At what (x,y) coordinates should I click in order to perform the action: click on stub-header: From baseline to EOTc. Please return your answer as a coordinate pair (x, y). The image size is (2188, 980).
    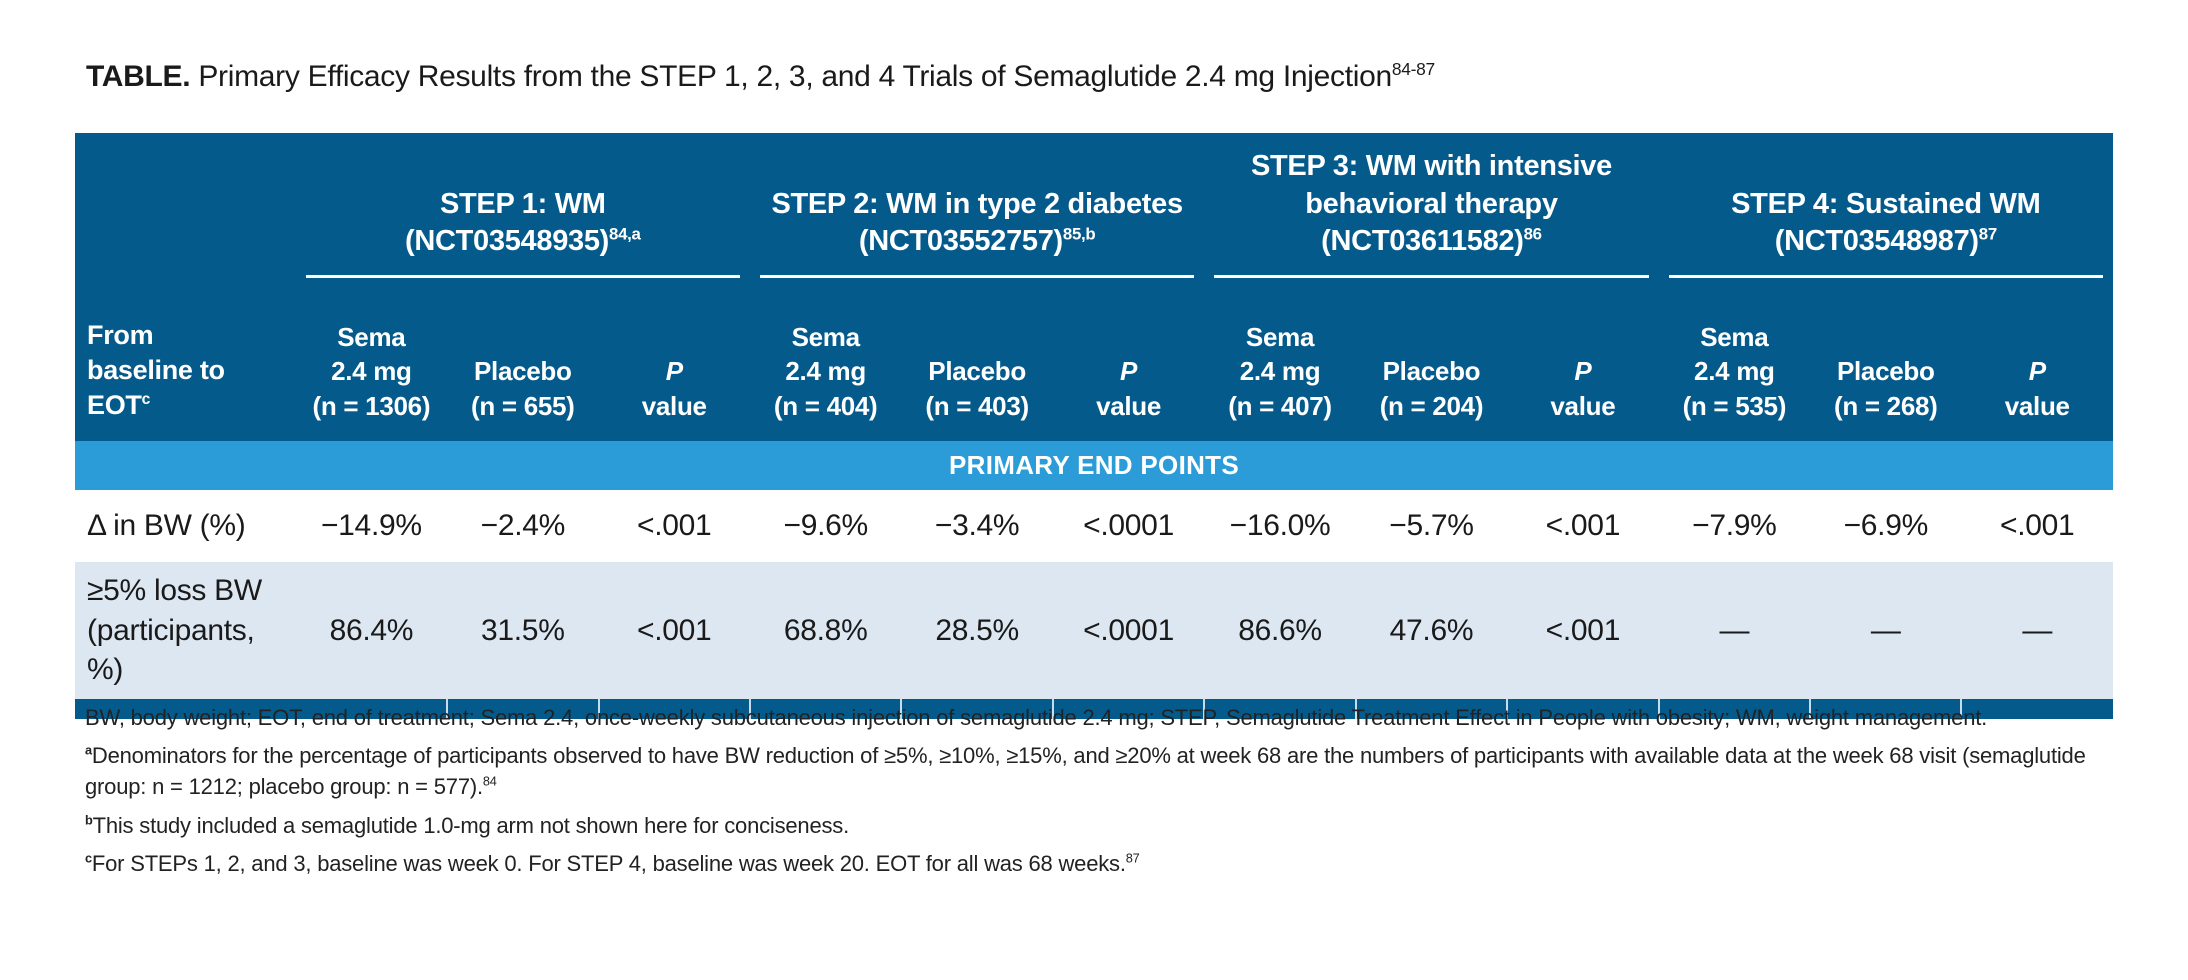
    Looking at the image, I should click on (185, 287).